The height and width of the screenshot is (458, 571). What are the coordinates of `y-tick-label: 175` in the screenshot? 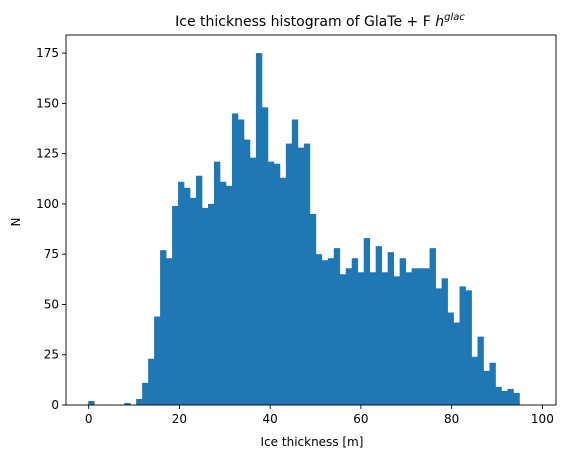 It's located at (47, 53).